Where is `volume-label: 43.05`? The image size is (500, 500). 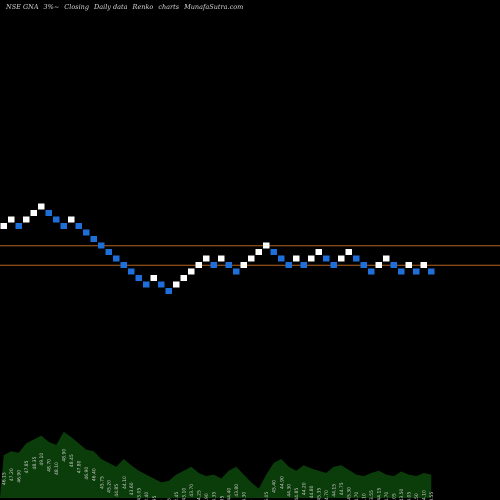 volume-label: 43.05 is located at coordinates (140, 494).